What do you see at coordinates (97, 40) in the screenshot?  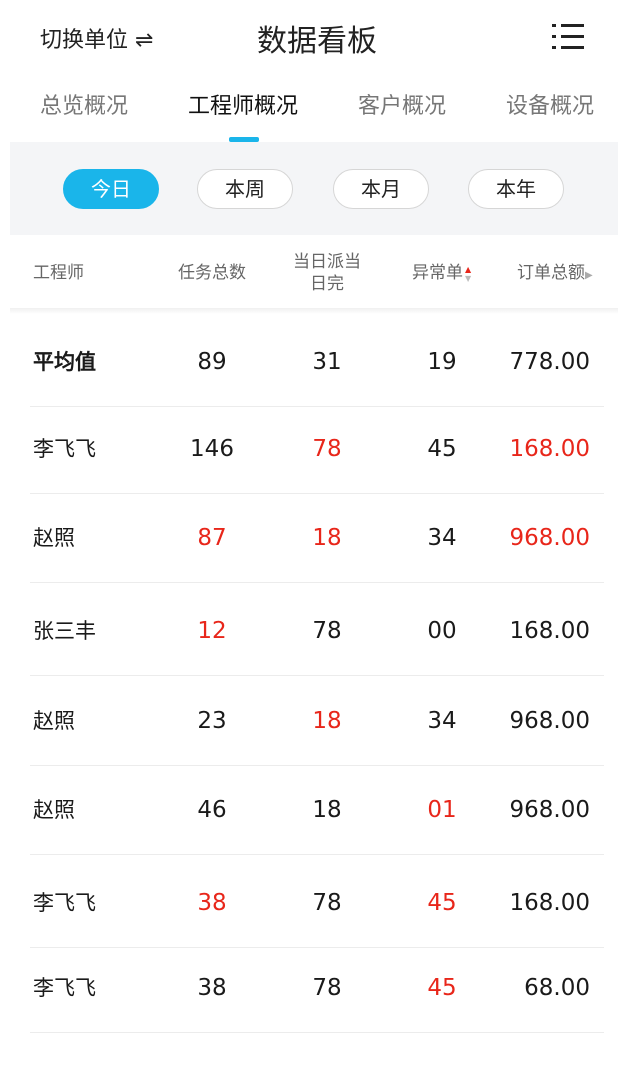 I see `switch-unit-button: 切换单位 ⇌` at bounding box center [97, 40].